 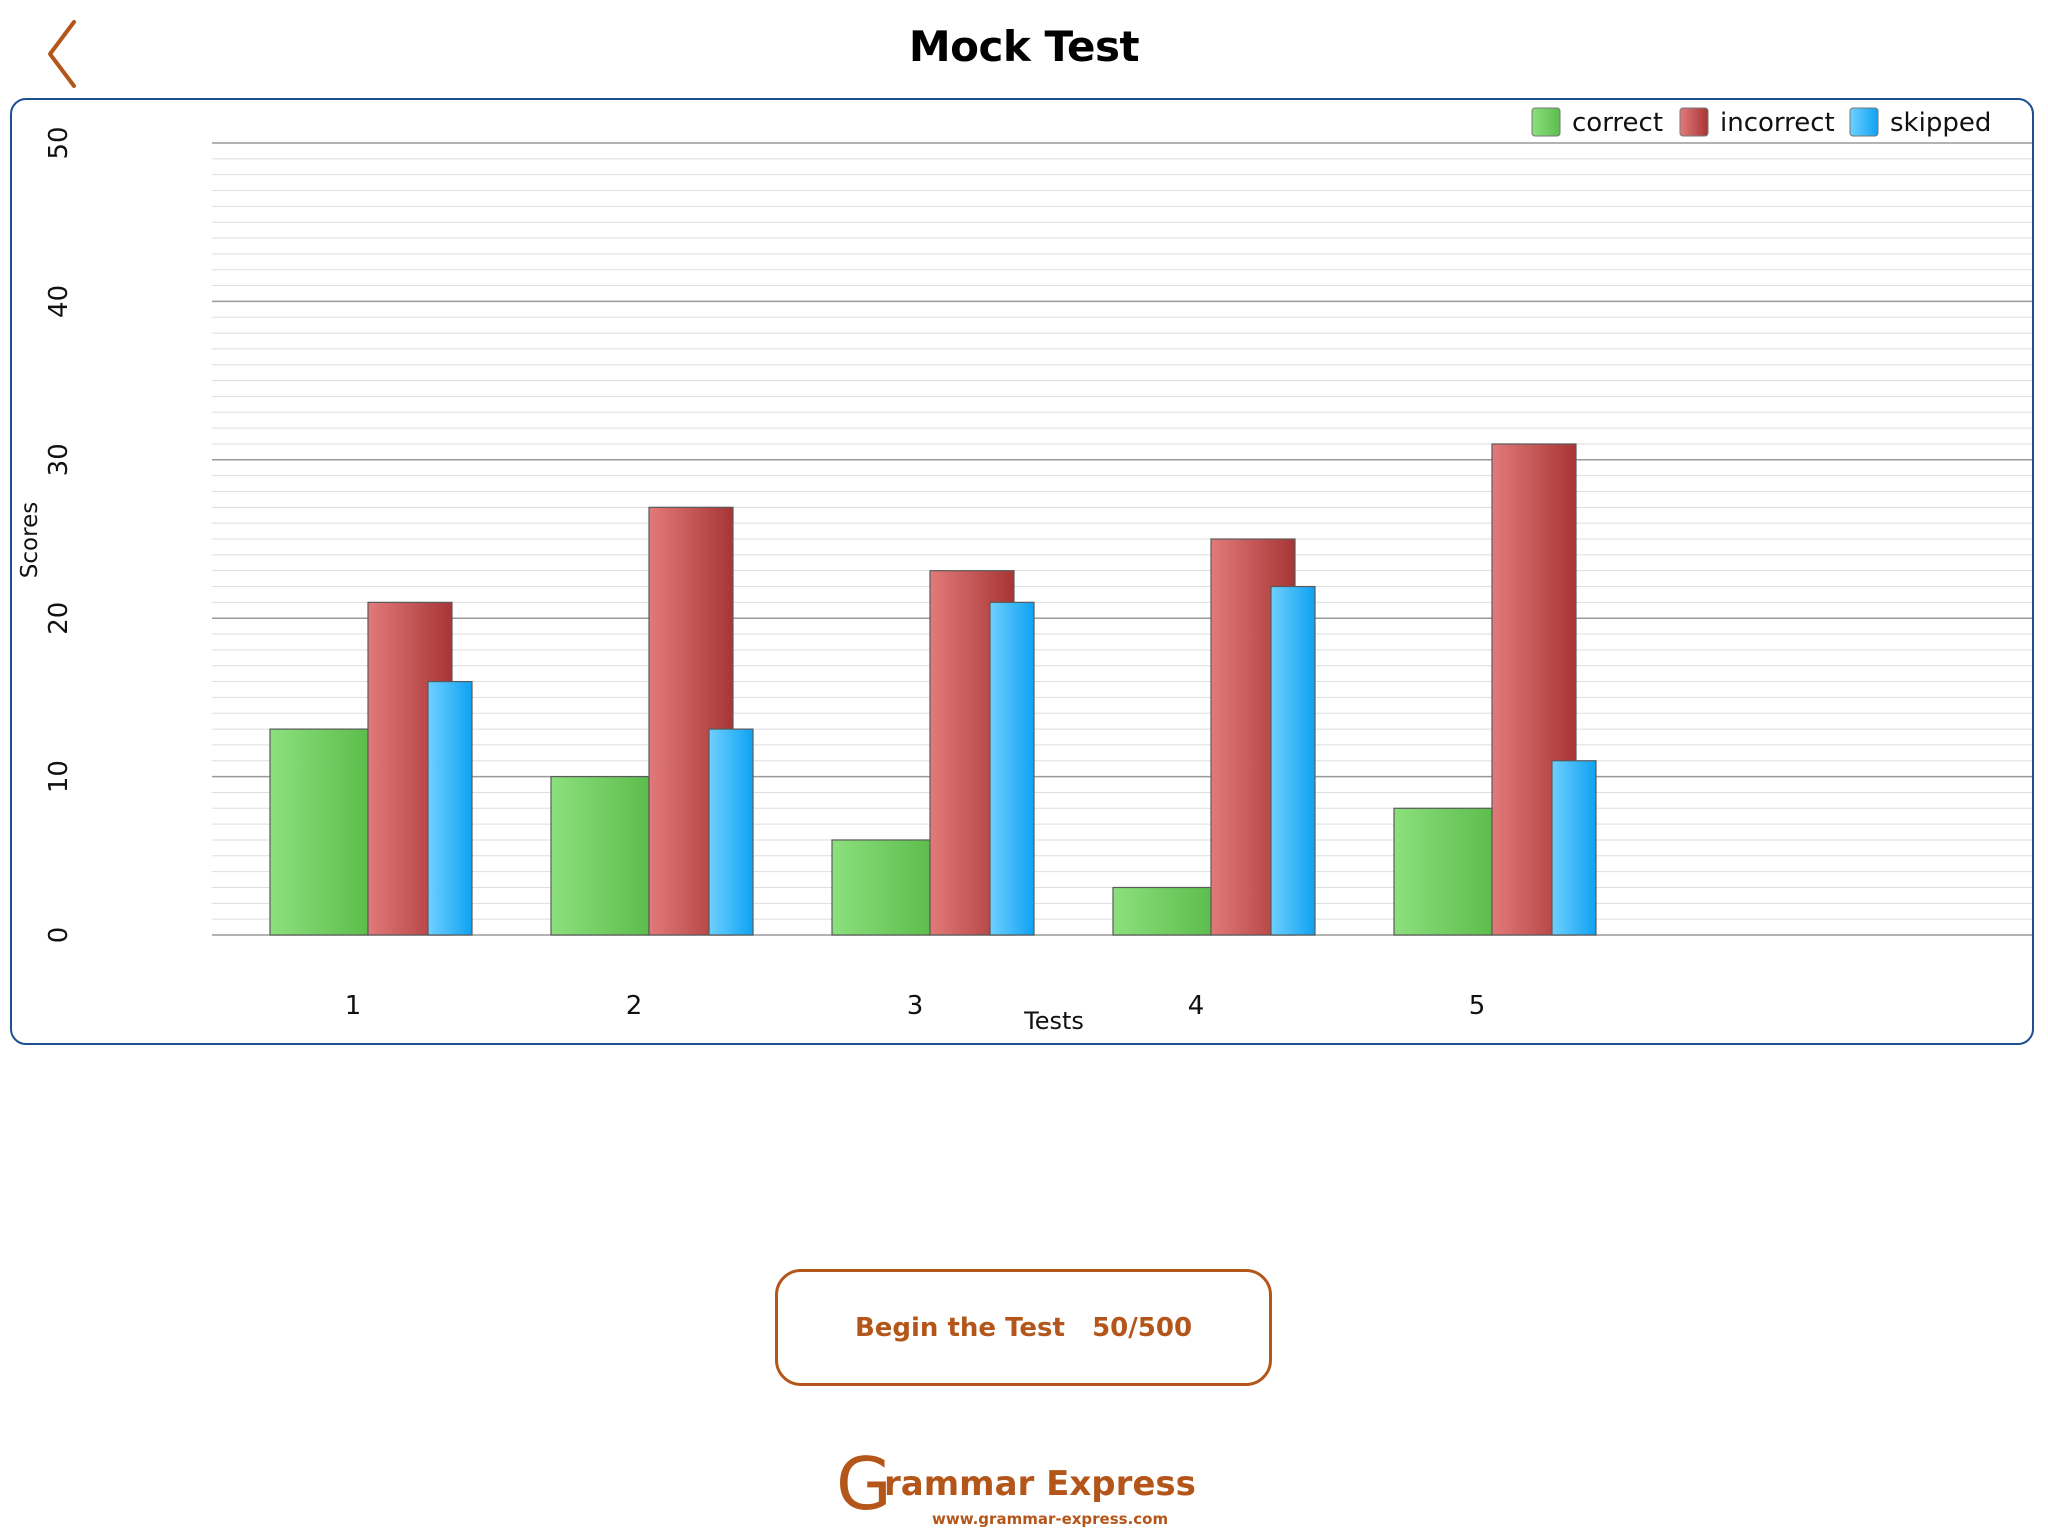 I want to click on x-tick-label: 1, so click(x=353, y=1006).